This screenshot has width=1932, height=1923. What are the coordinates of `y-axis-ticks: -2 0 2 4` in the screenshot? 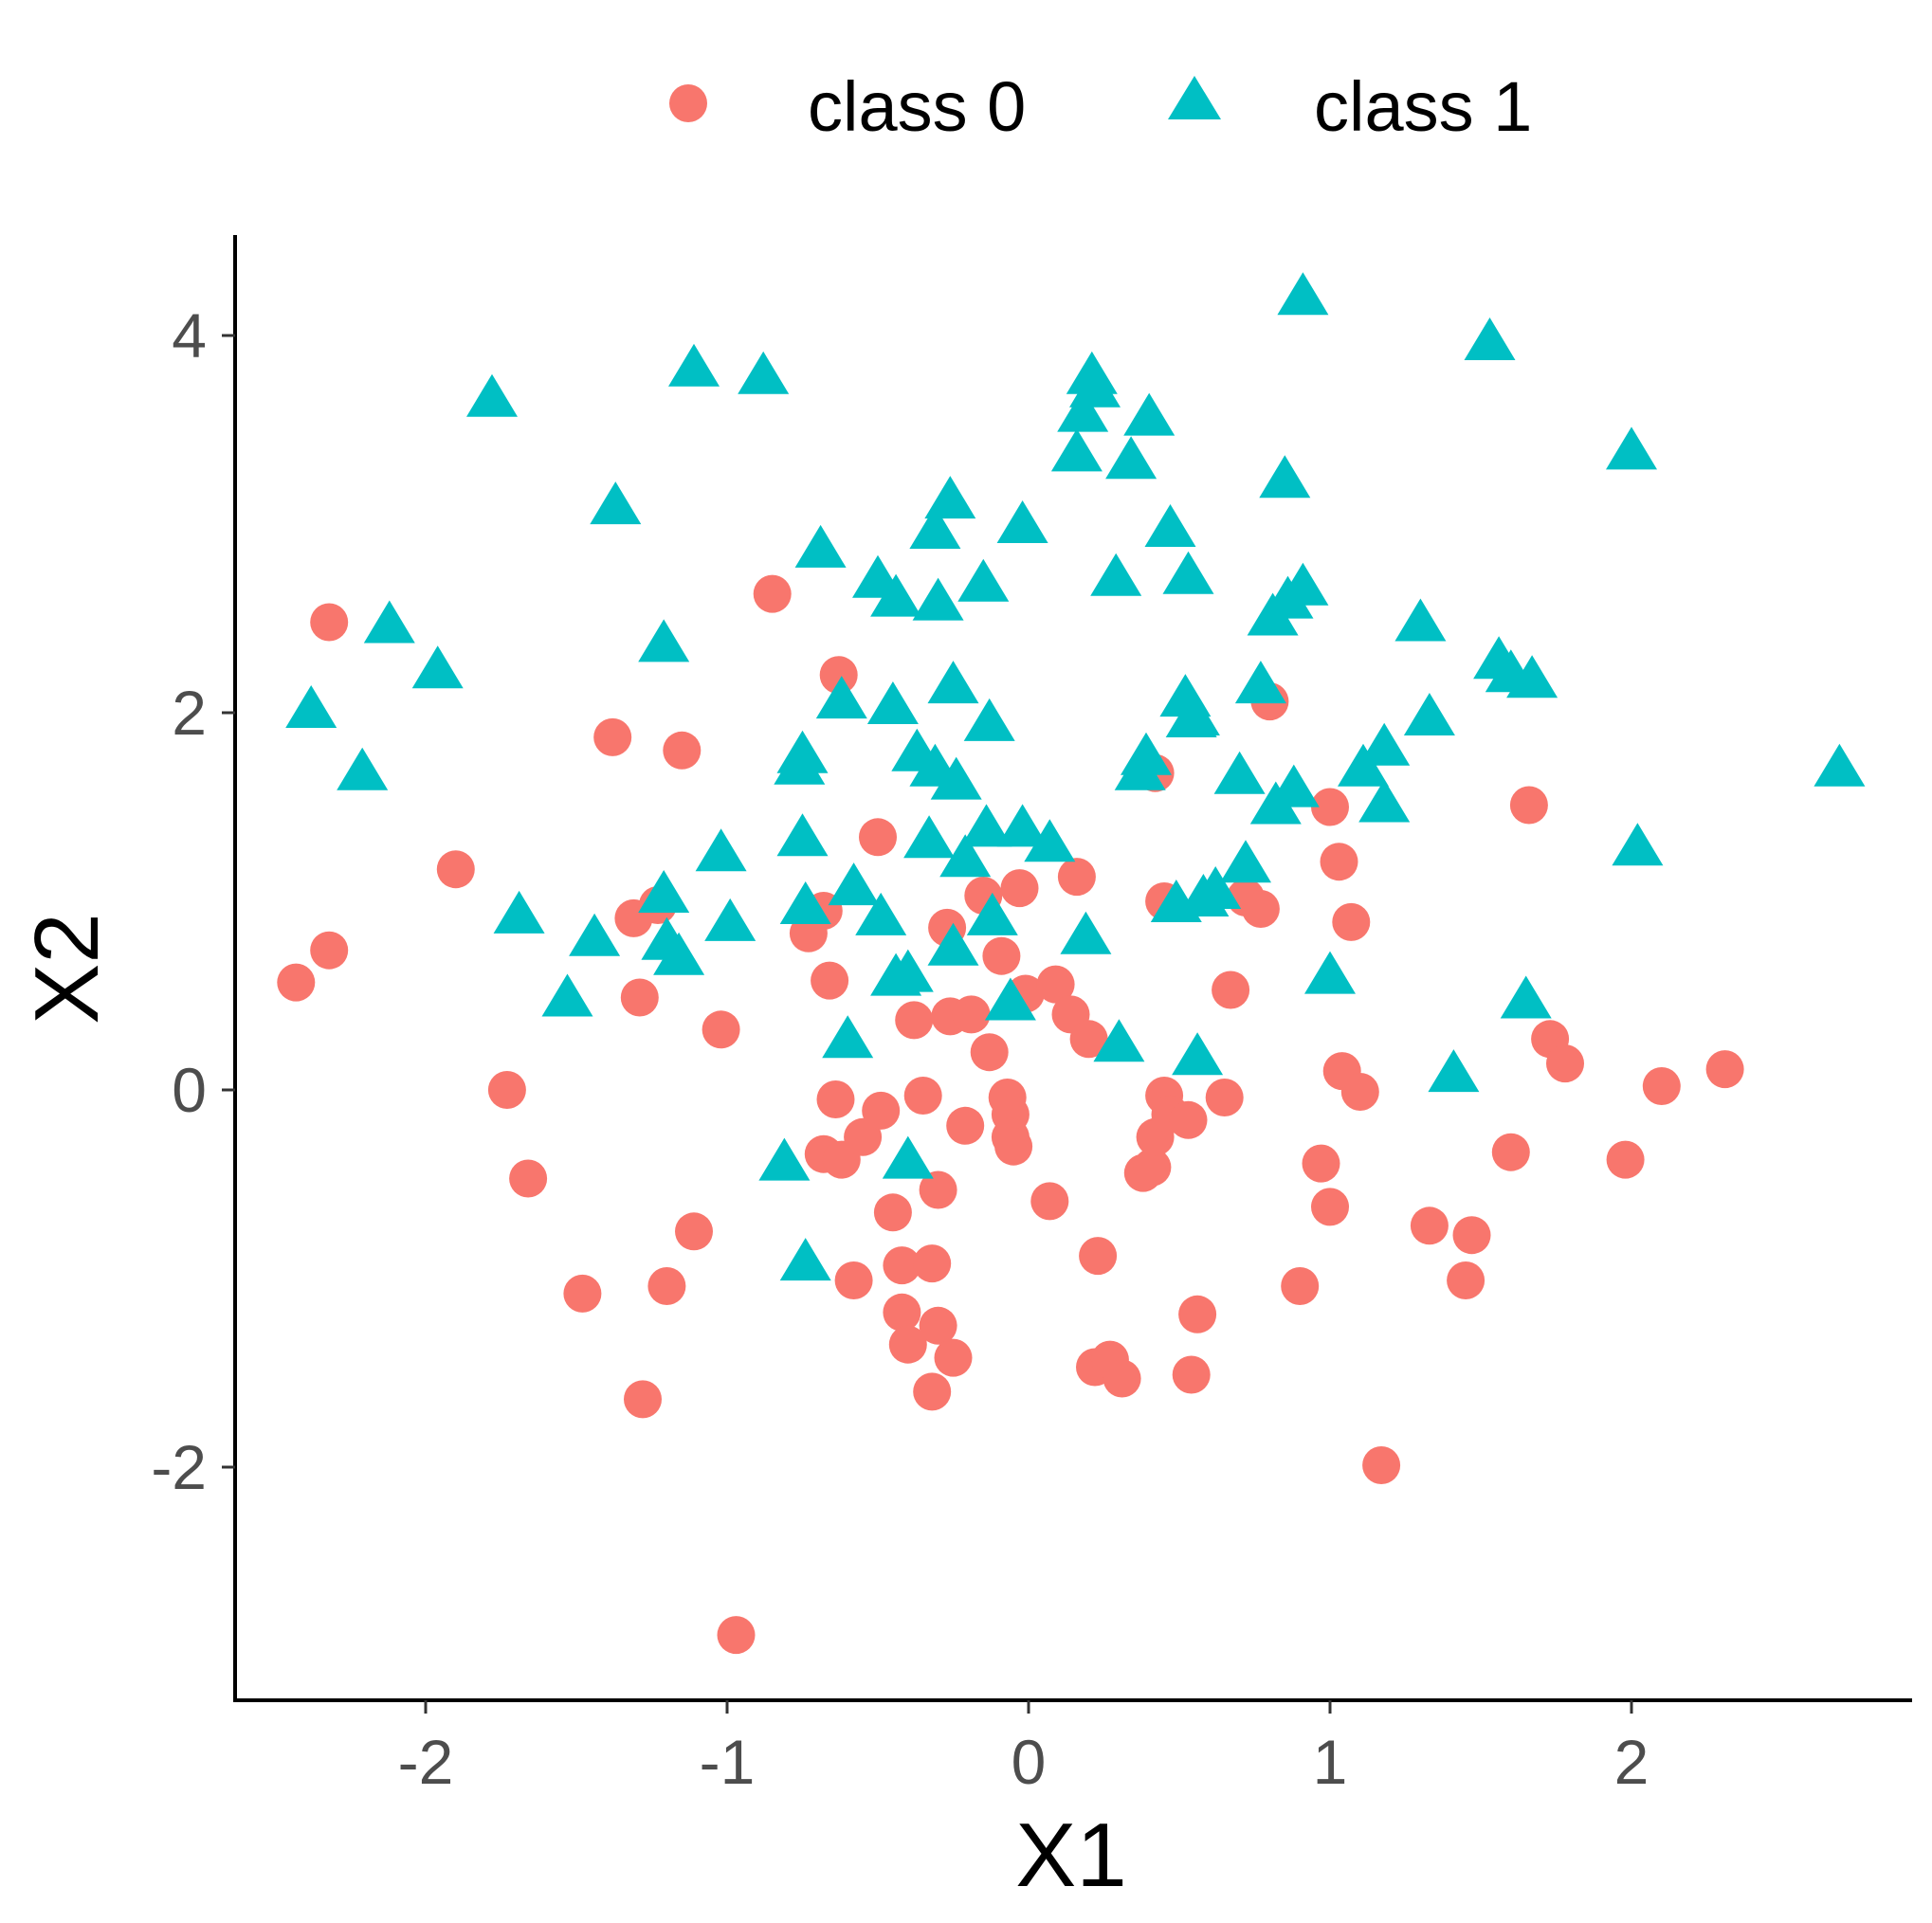 It's located at (193, 901).